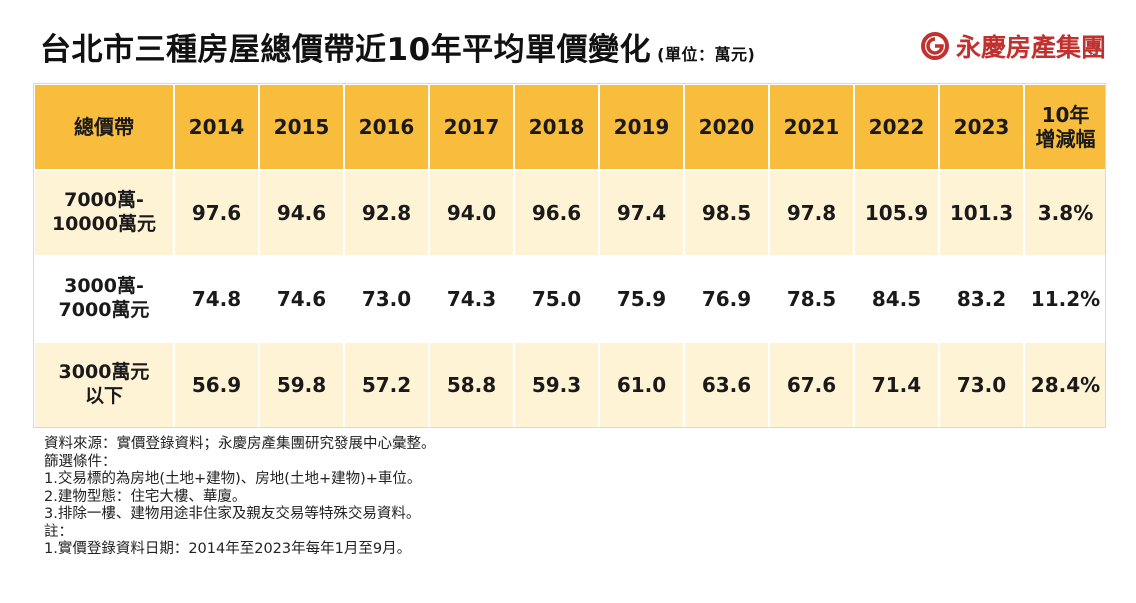  I want to click on value-cell: 59.3, so click(556, 385).